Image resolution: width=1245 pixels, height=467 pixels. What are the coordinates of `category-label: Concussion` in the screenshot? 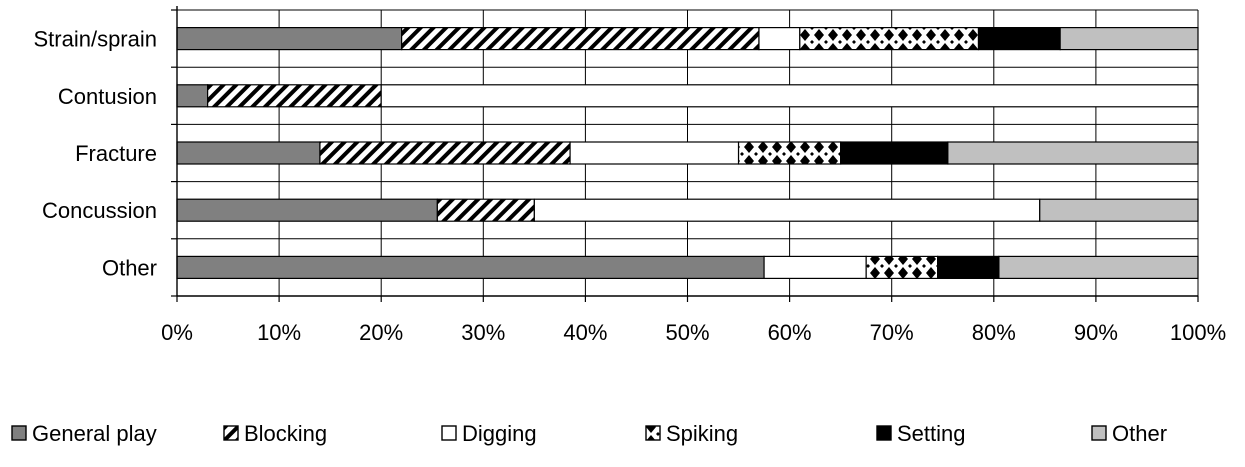 It's located at (99, 210).